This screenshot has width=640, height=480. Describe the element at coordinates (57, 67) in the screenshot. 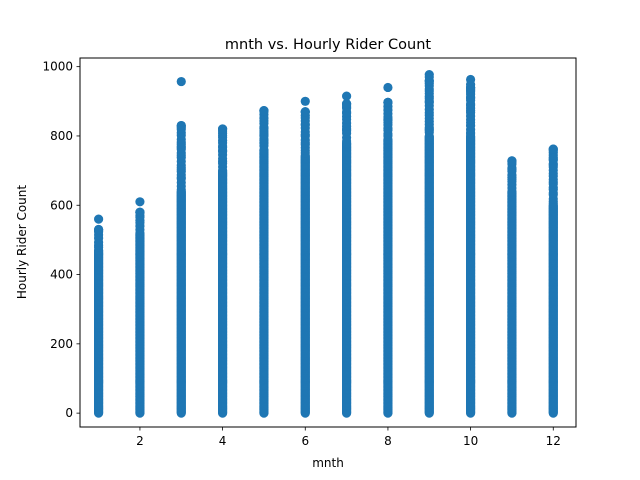

I see `y-tick-label: 1000` at that location.